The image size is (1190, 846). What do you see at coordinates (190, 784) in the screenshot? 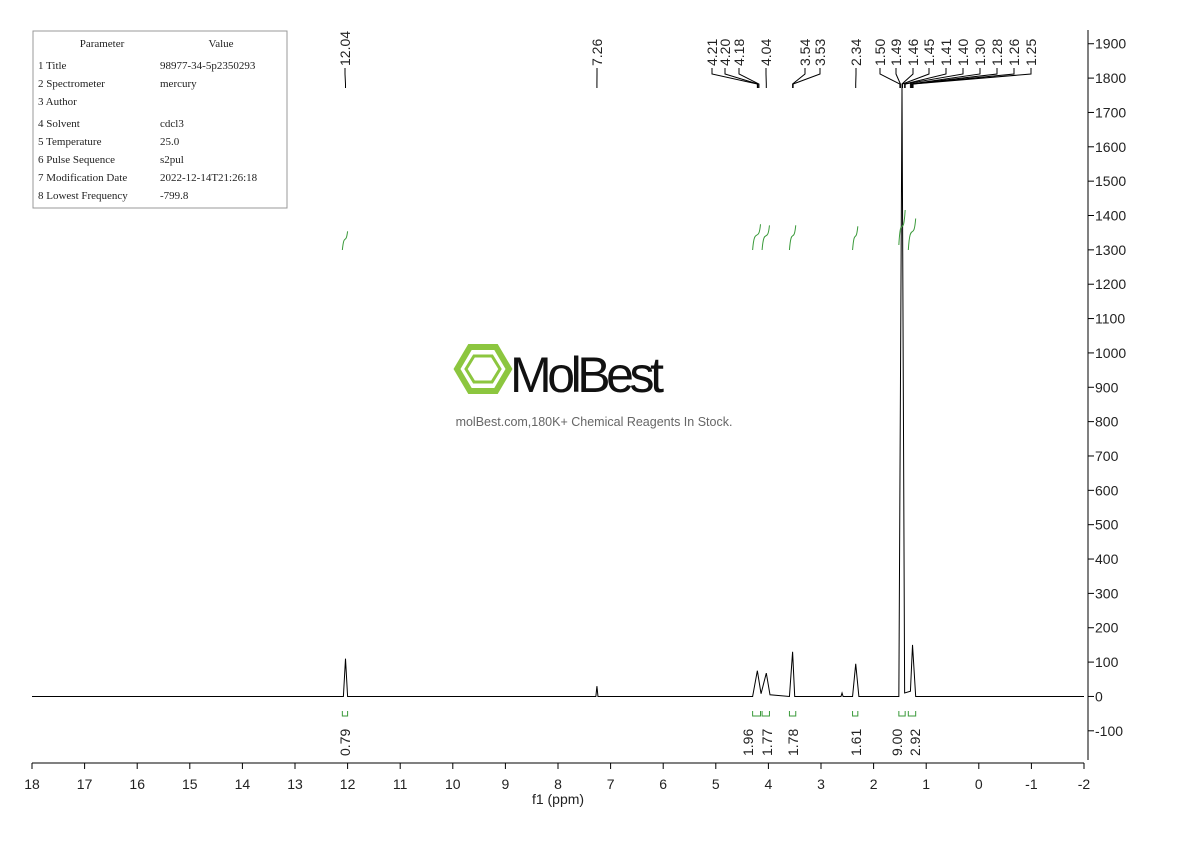
I see `x-tick-label: 15` at bounding box center [190, 784].